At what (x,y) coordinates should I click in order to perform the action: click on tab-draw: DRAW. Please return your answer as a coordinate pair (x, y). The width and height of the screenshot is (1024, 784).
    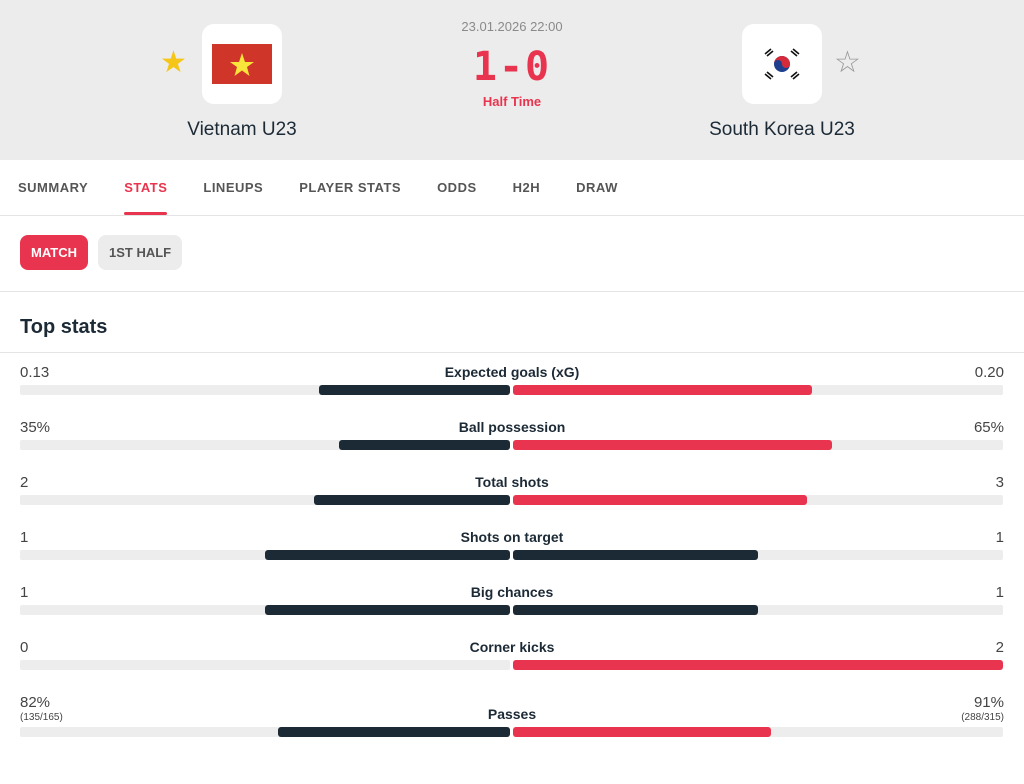
    Looking at the image, I should click on (597, 187).